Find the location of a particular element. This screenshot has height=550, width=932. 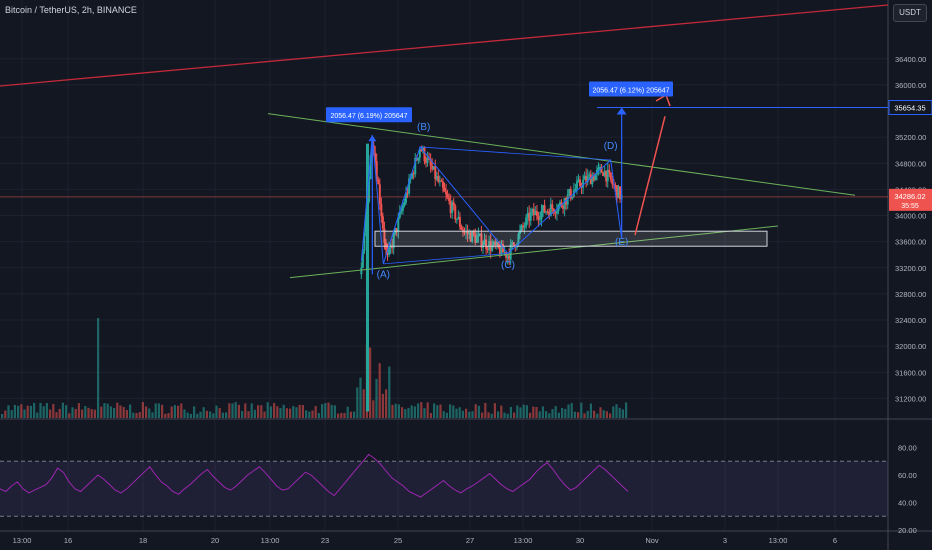

price-tick-label: 36400.00 is located at coordinates (910, 59).